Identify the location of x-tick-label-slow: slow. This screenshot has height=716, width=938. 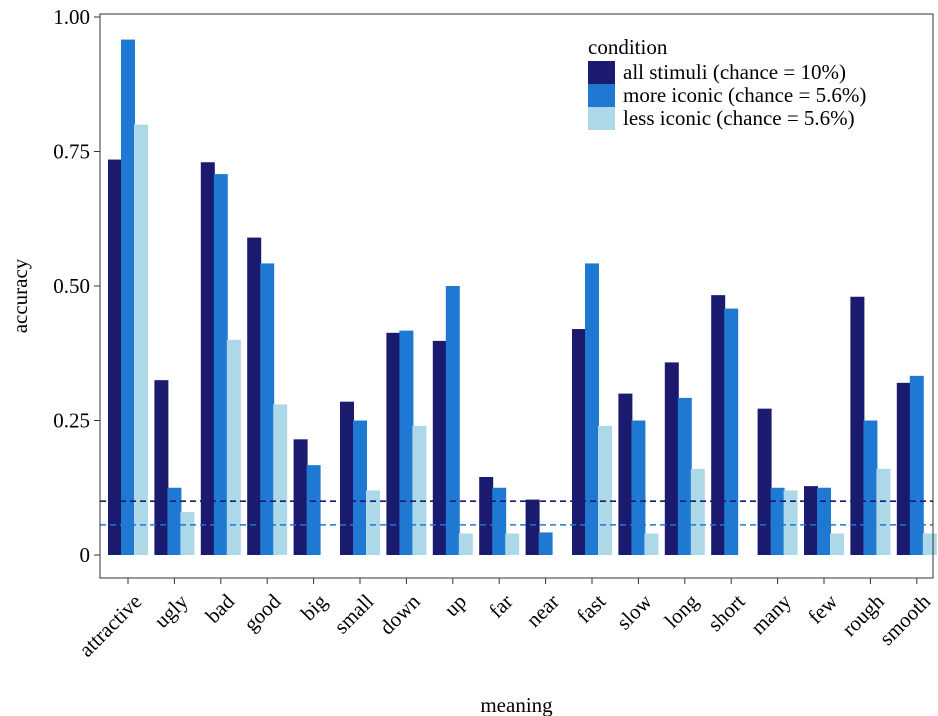
(635, 612).